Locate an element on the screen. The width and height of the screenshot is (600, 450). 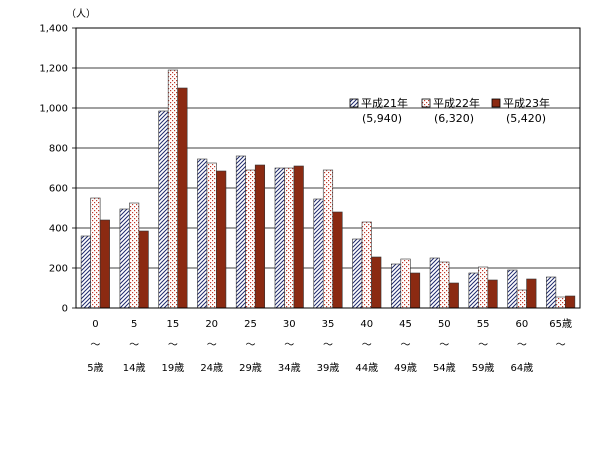
x-label-top: 20 is located at coordinates (211, 324).